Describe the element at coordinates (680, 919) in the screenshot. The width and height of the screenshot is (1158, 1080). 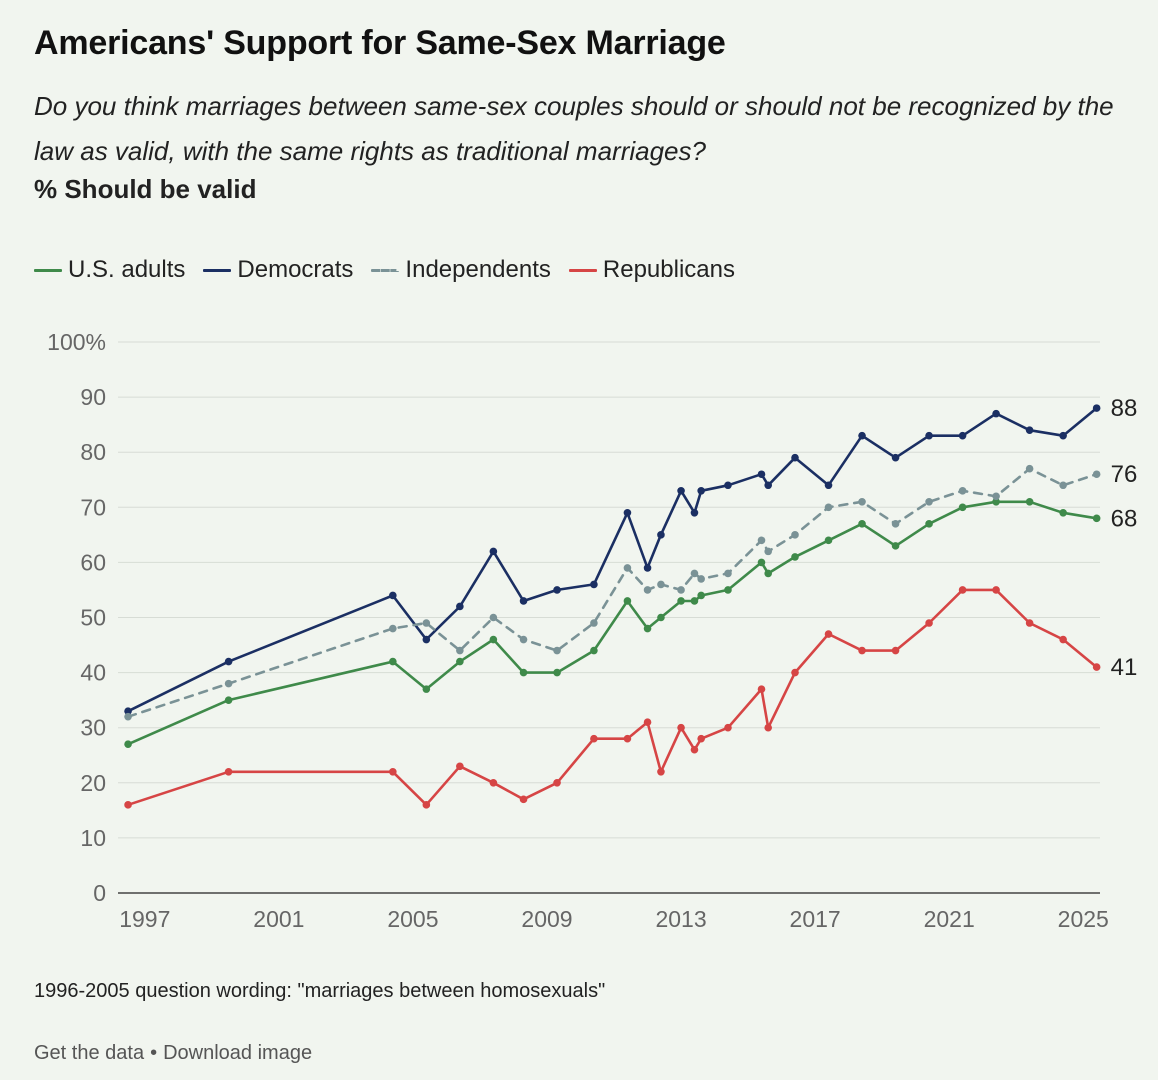
I see `x-tick-label-2013: 2013` at that location.